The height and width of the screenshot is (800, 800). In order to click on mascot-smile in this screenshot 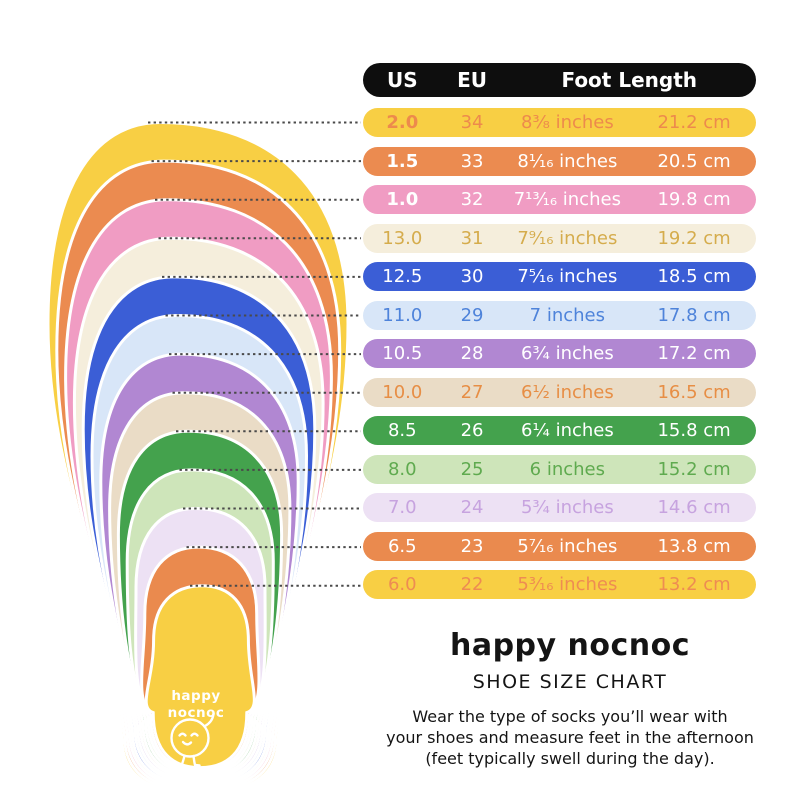, I will do `click(187, 743)`.